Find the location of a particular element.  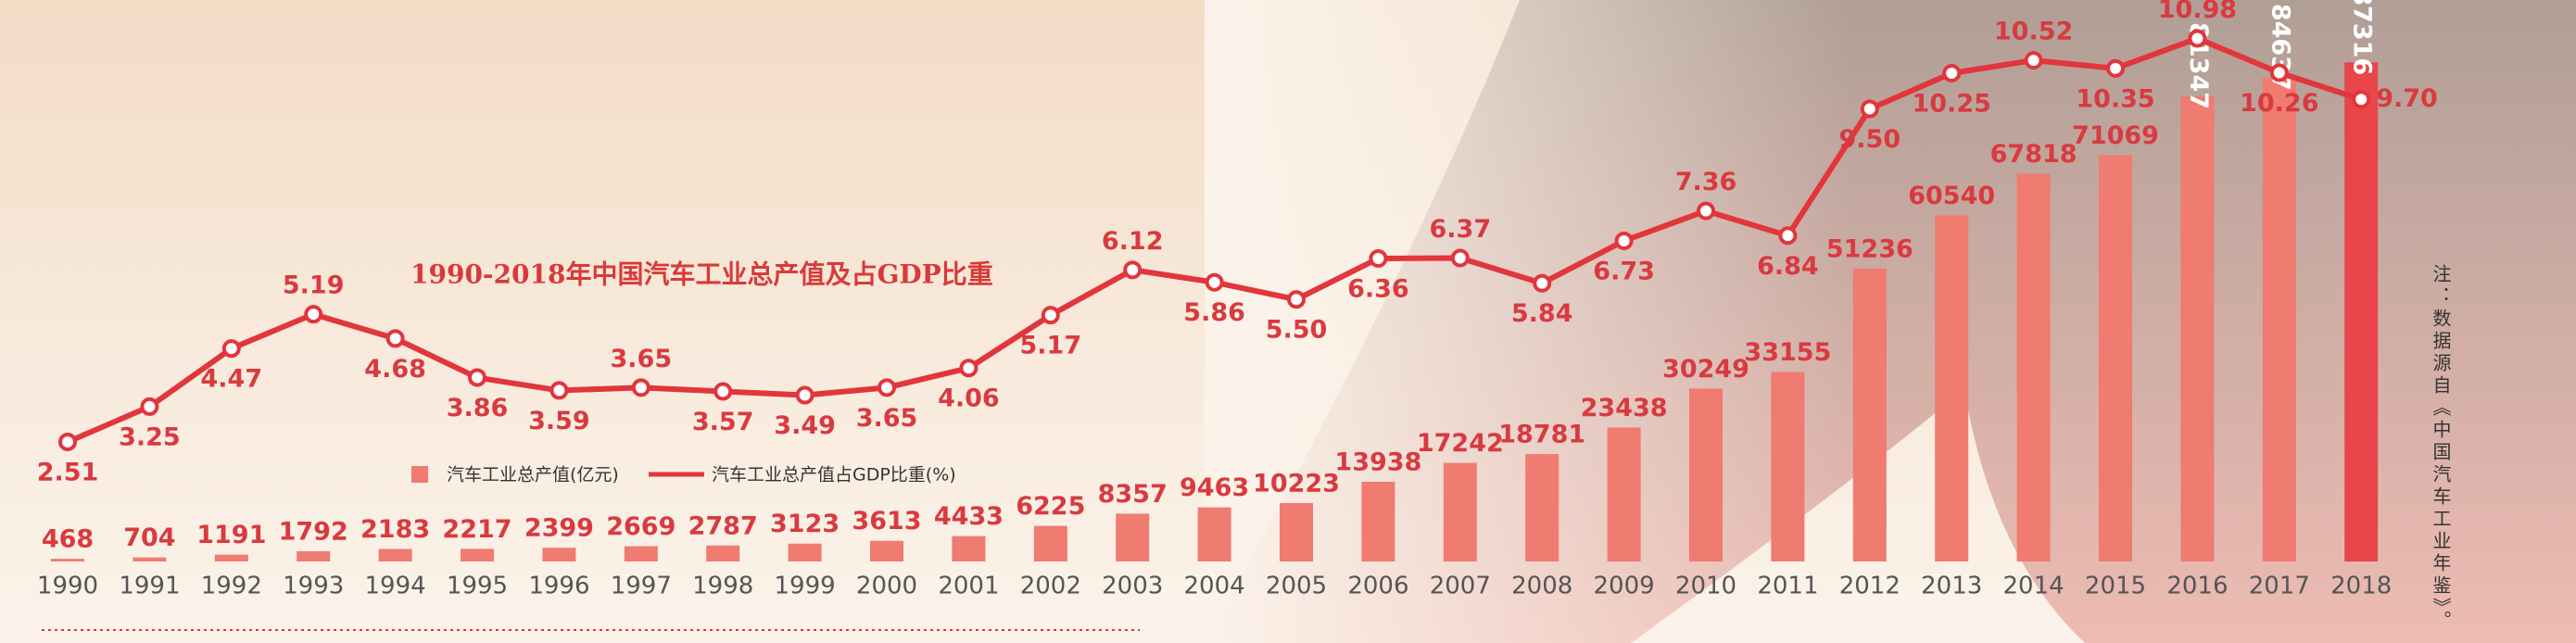

line-value-label: 2.51 is located at coordinates (68, 472).